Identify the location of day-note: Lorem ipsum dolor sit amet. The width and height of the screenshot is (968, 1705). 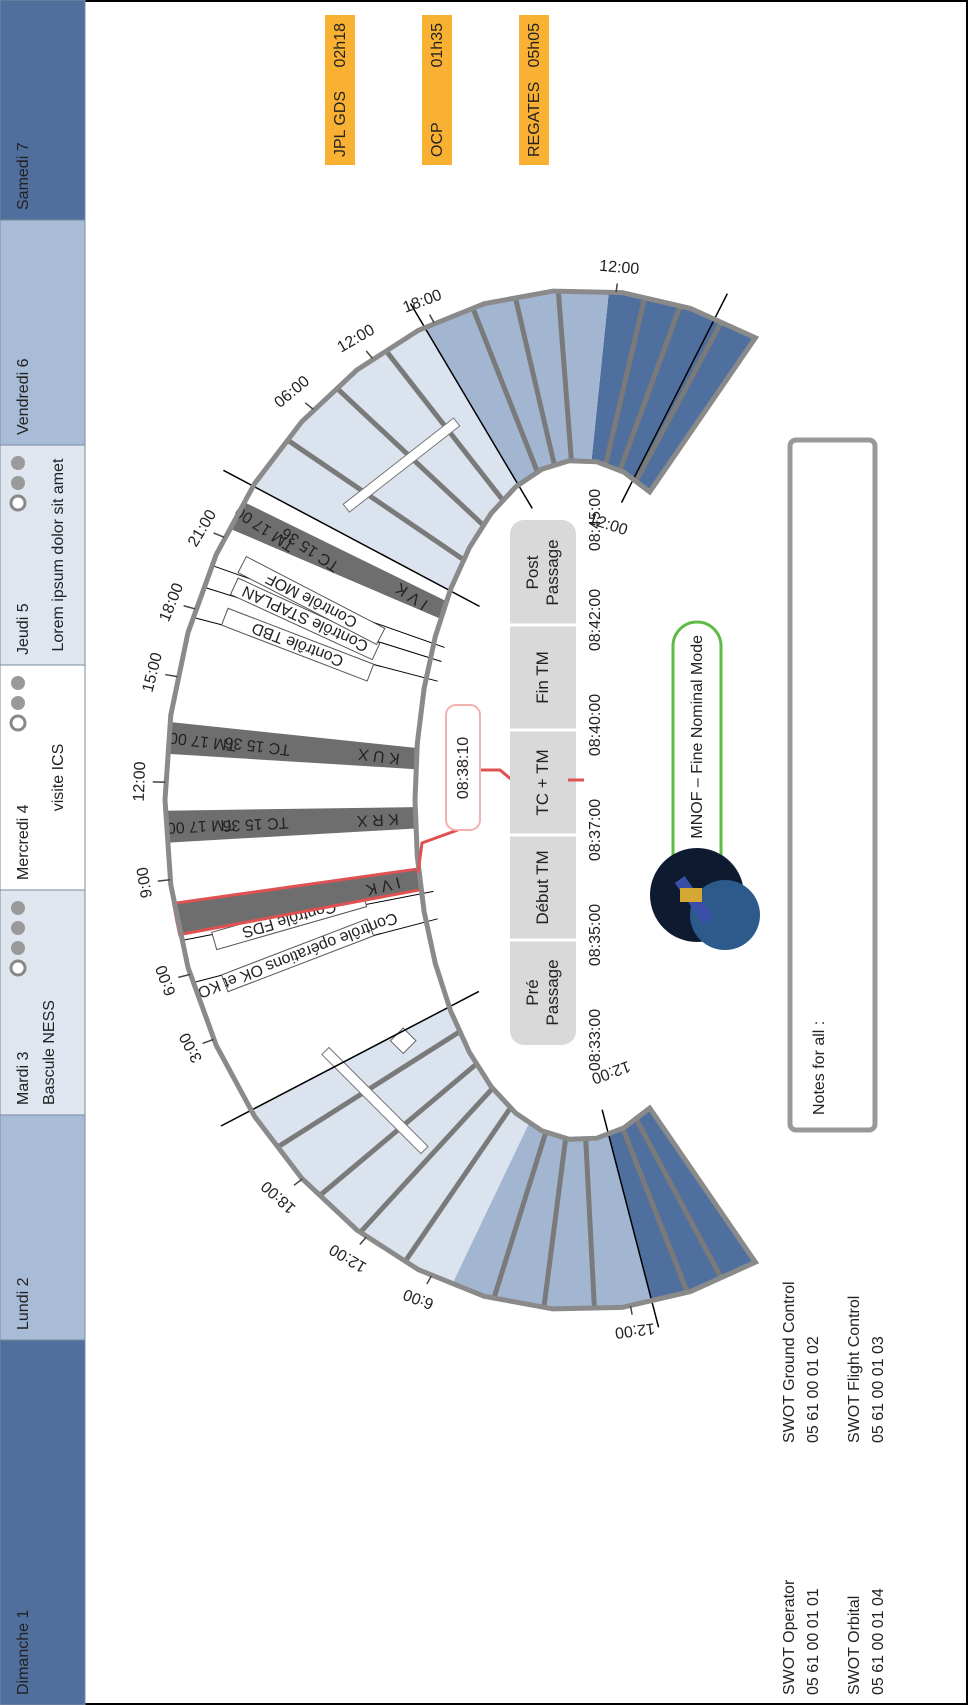
(58, 555).